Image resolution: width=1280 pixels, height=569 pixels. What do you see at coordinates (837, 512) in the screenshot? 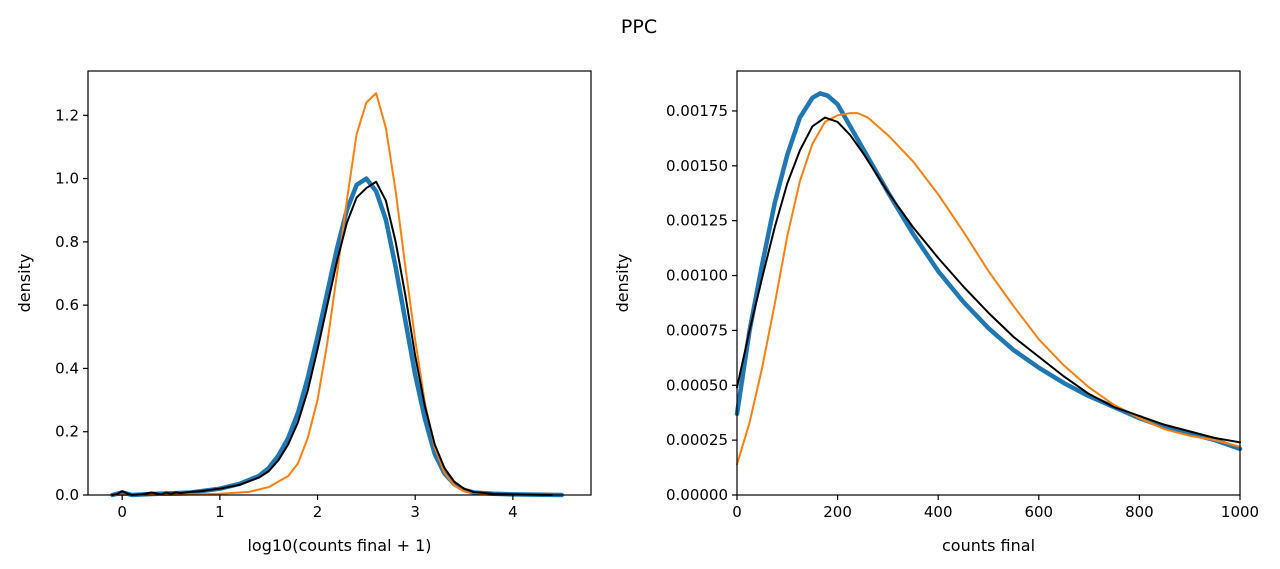
I see `x-tick-label: 200` at bounding box center [837, 512].